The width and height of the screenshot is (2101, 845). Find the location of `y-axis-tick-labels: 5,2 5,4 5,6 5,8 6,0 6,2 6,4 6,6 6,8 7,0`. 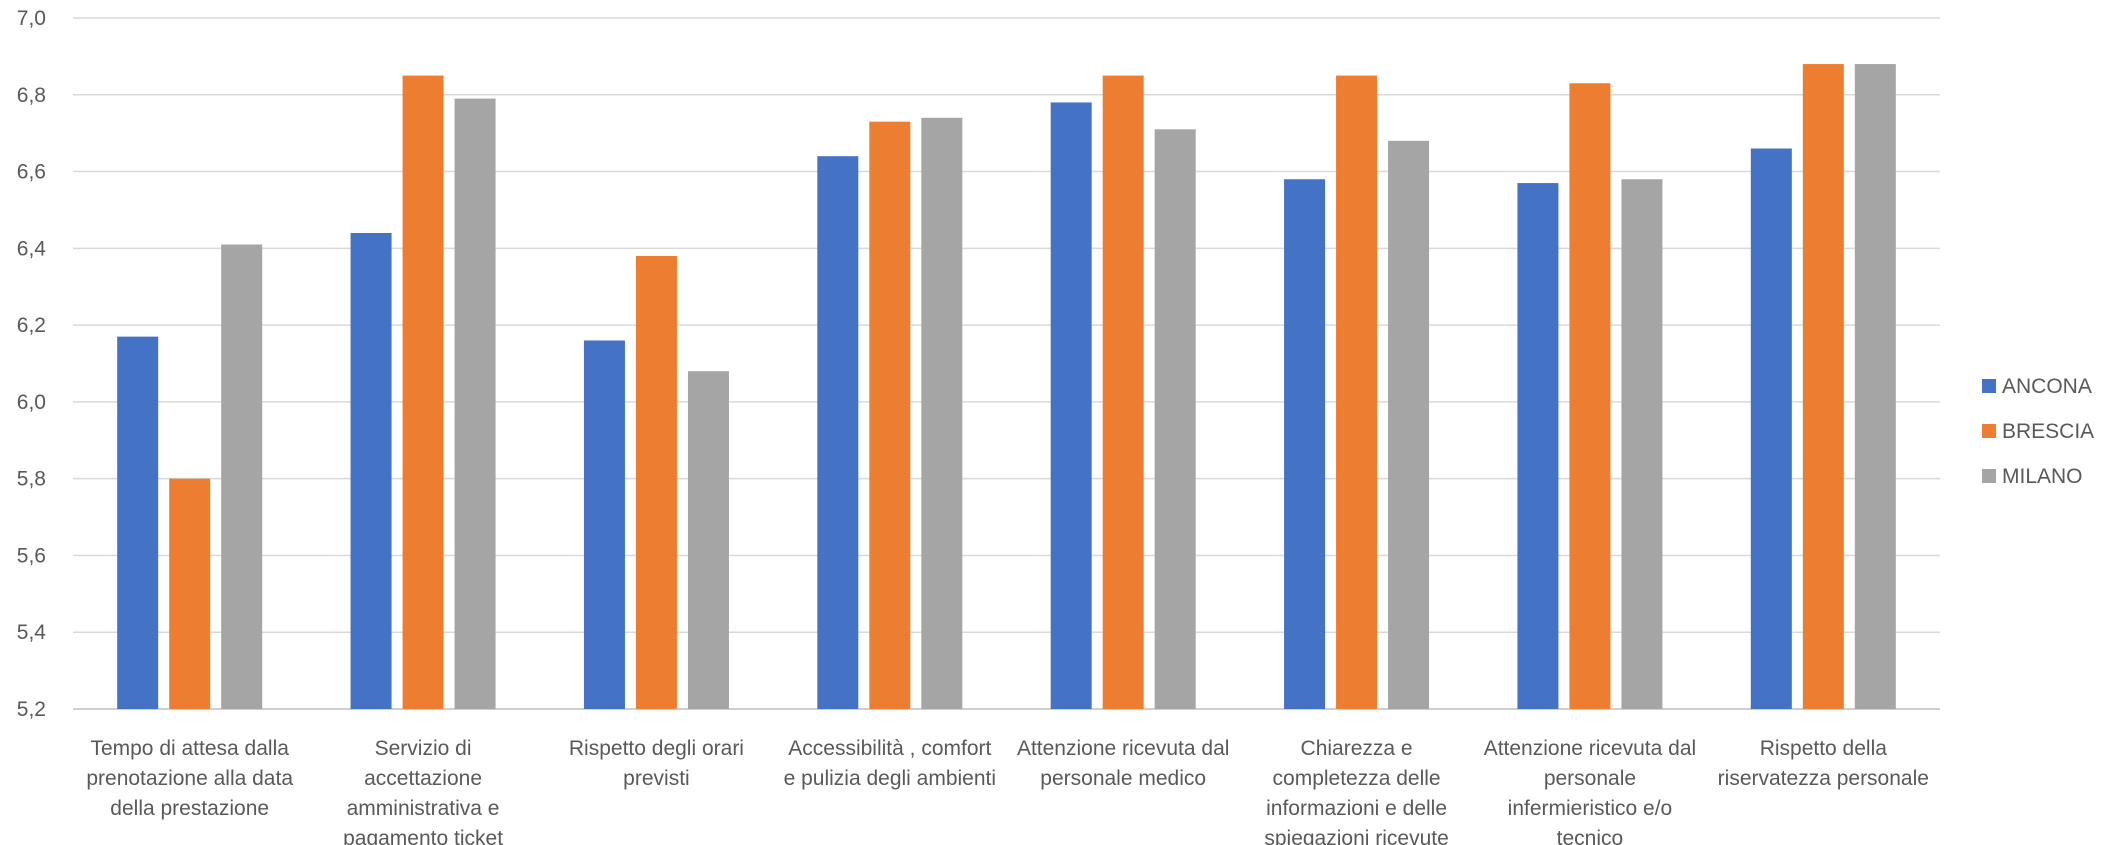

y-axis-tick-labels: 5,2 5,4 5,6 5,8 6,0 6,2 6,4 6,6 6,8 7,0 is located at coordinates (32, 364).